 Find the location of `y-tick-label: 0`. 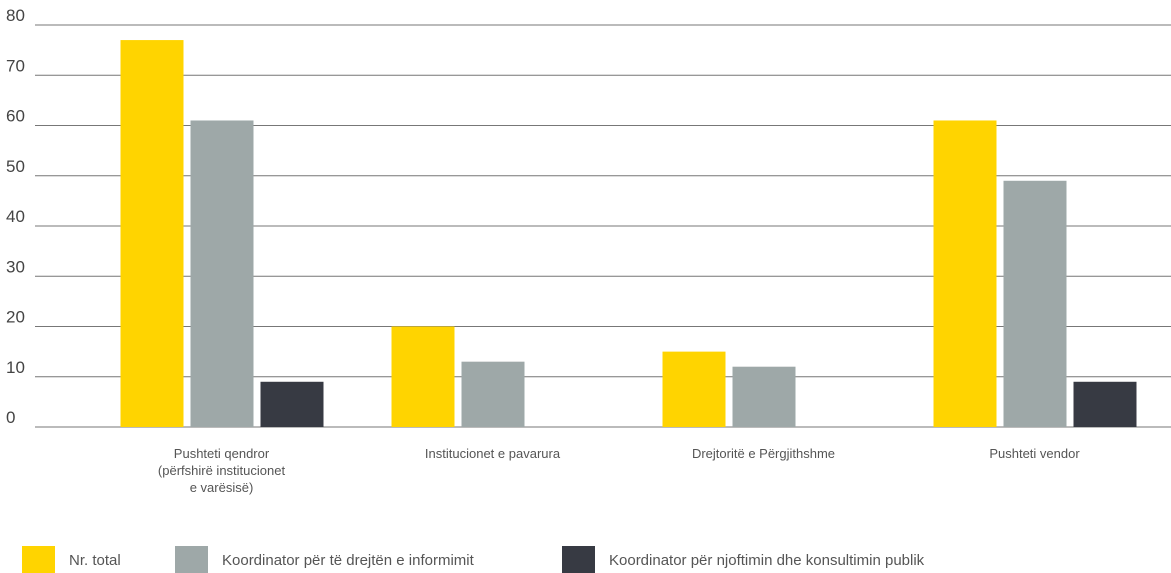

y-tick-label: 0 is located at coordinates (10, 417).